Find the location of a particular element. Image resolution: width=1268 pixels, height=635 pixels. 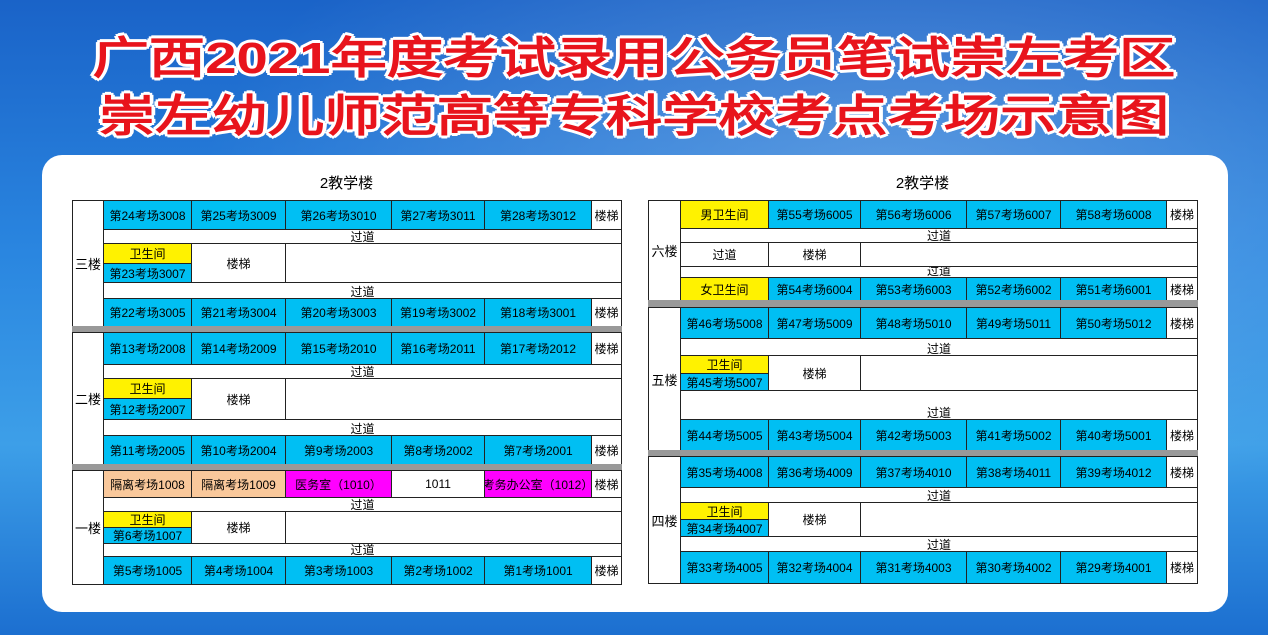

exam-room: 第15考场2010 is located at coordinates (338, 348).